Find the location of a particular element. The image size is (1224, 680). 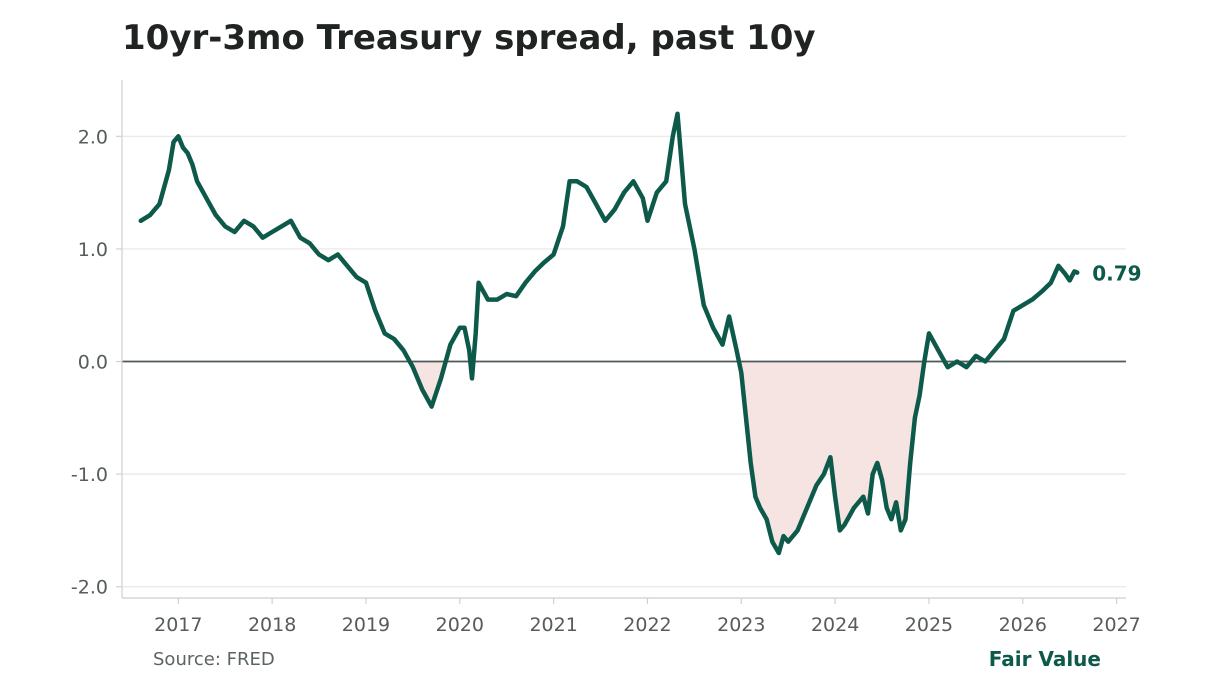

x-tick-label: 2027 is located at coordinates (1116, 625).